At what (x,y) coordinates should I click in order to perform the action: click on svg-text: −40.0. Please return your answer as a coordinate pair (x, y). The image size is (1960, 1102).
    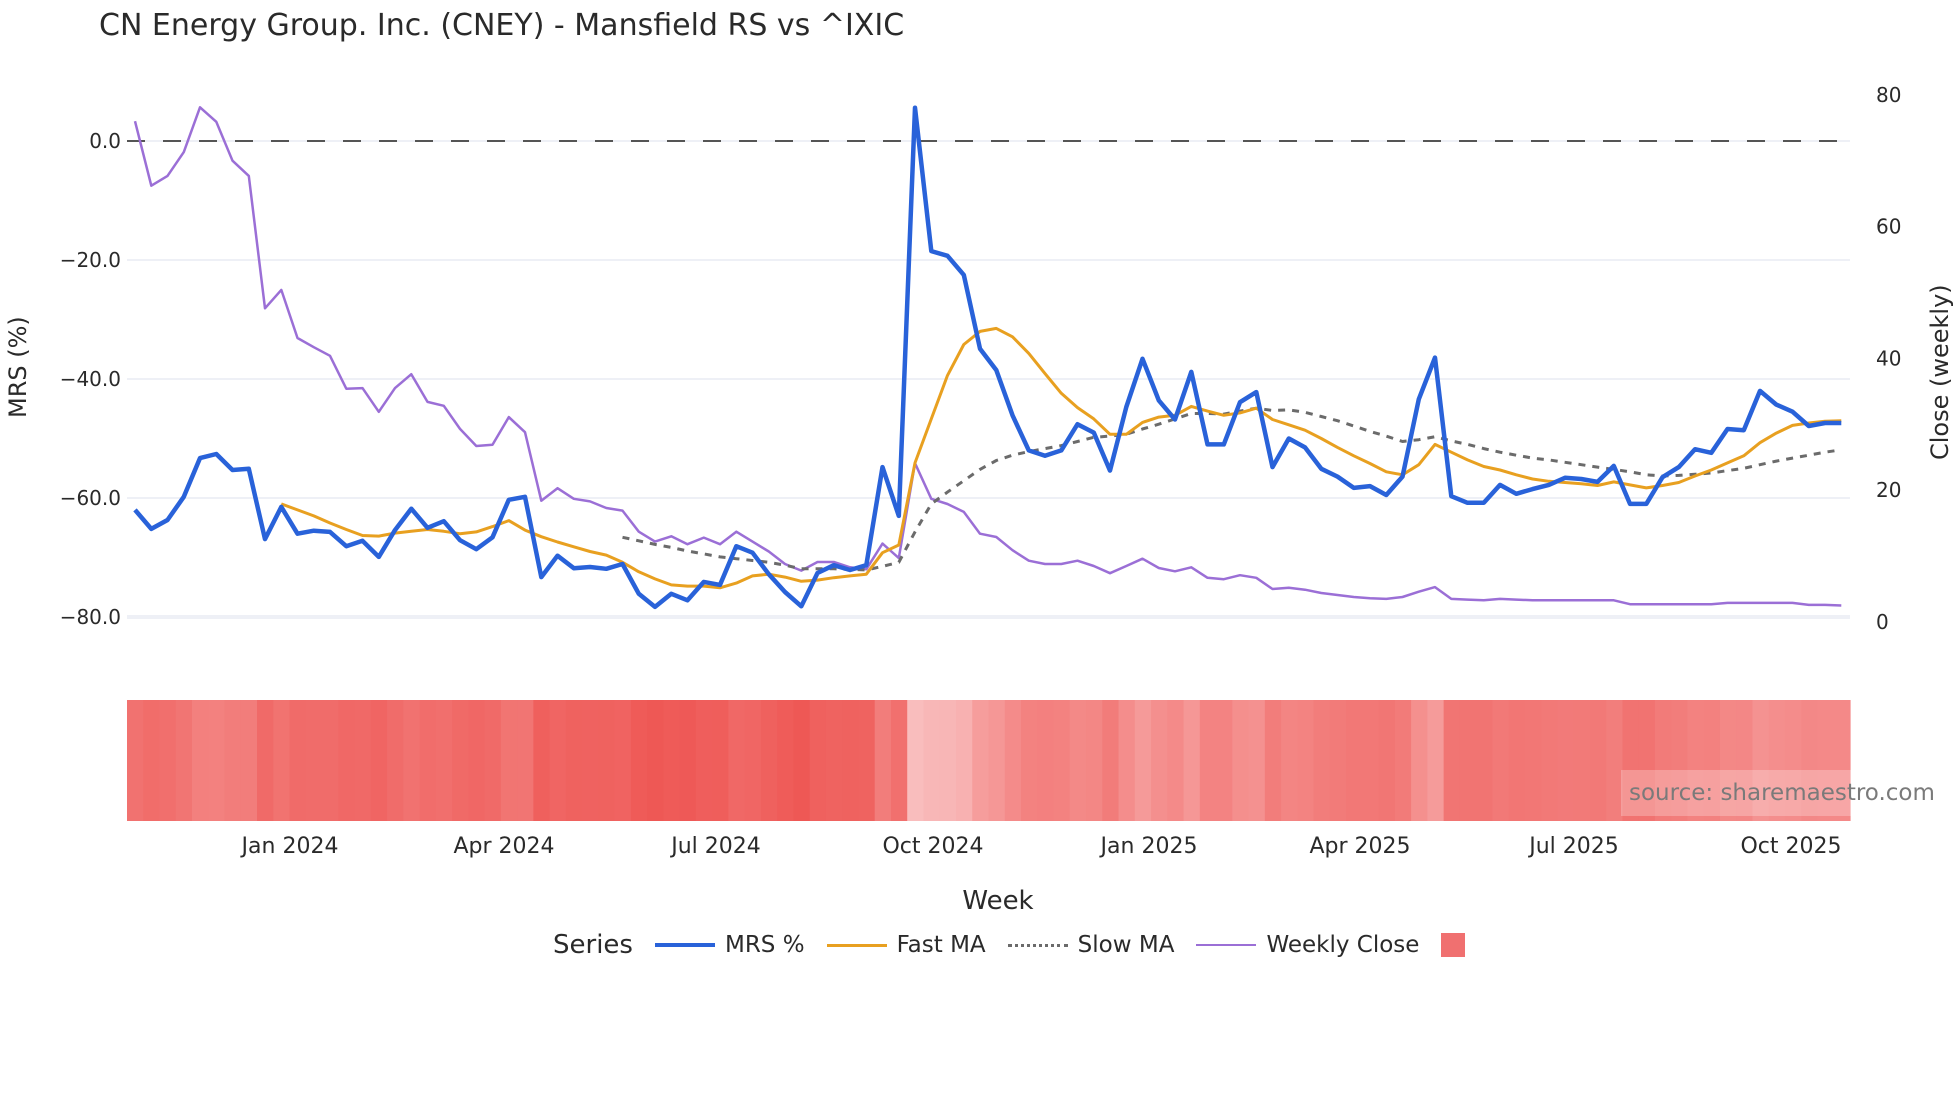
    Looking at the image, I should click on (90, 379).